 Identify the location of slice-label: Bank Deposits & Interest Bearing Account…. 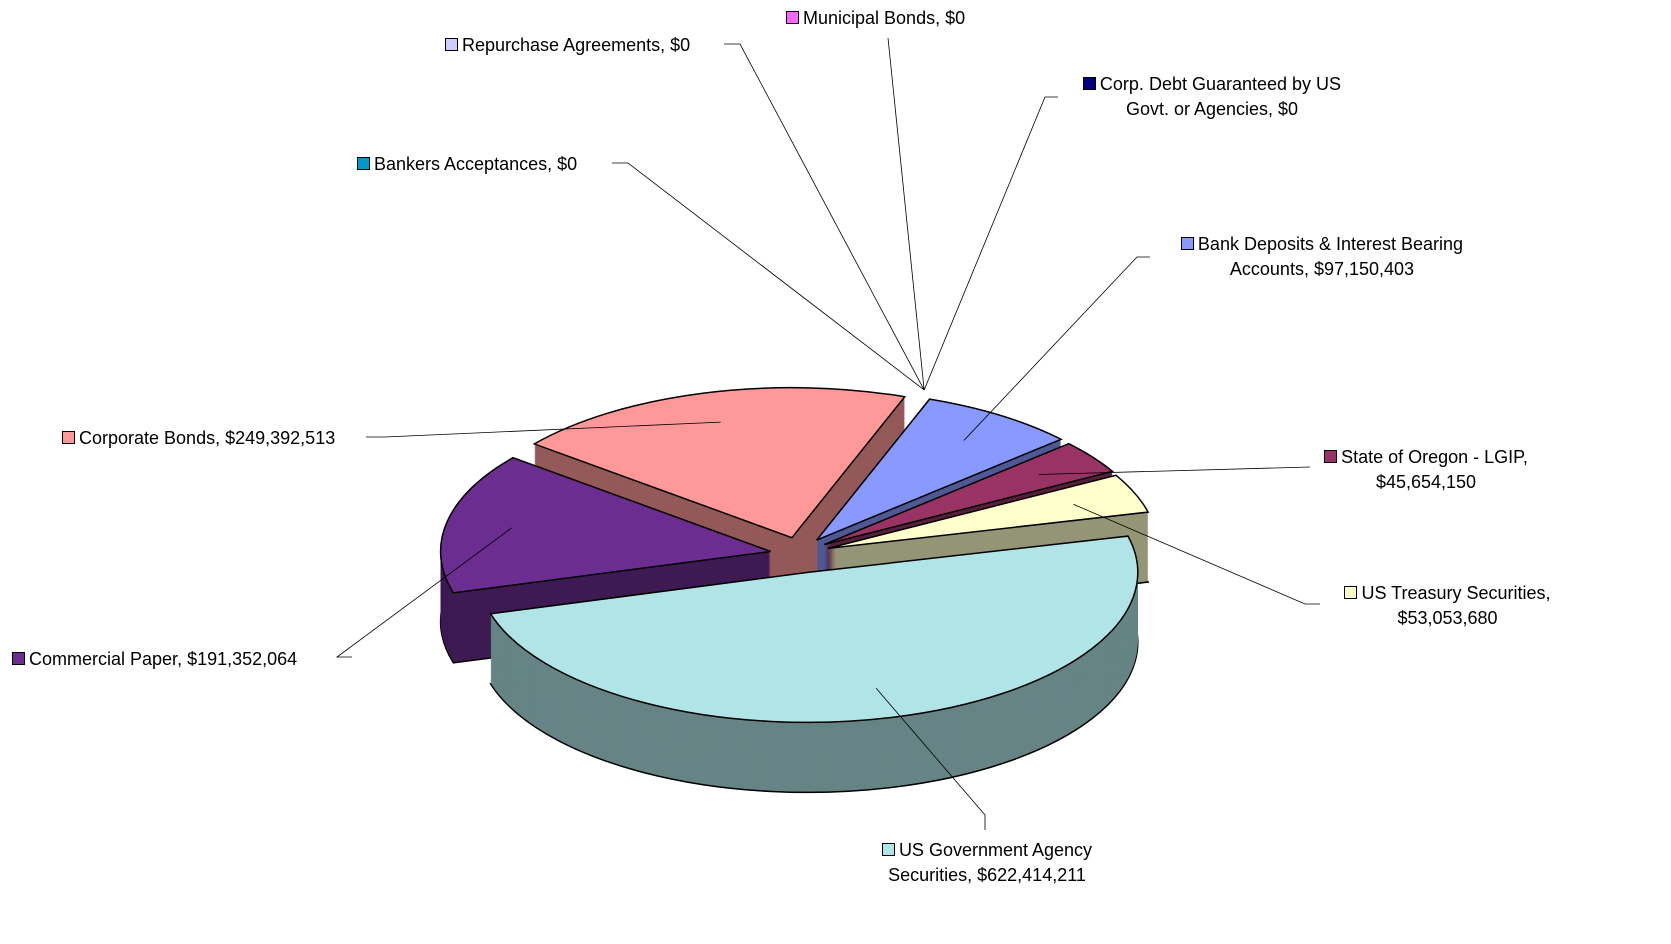
(1322, 257).